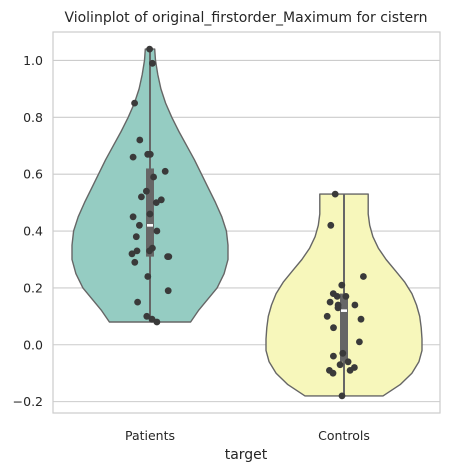 The image size is (450, 473). What do you see at coordinates (150, 435) in the screenshot?
I see `x-tick-label: Patients` at bounding box center [150, 435].